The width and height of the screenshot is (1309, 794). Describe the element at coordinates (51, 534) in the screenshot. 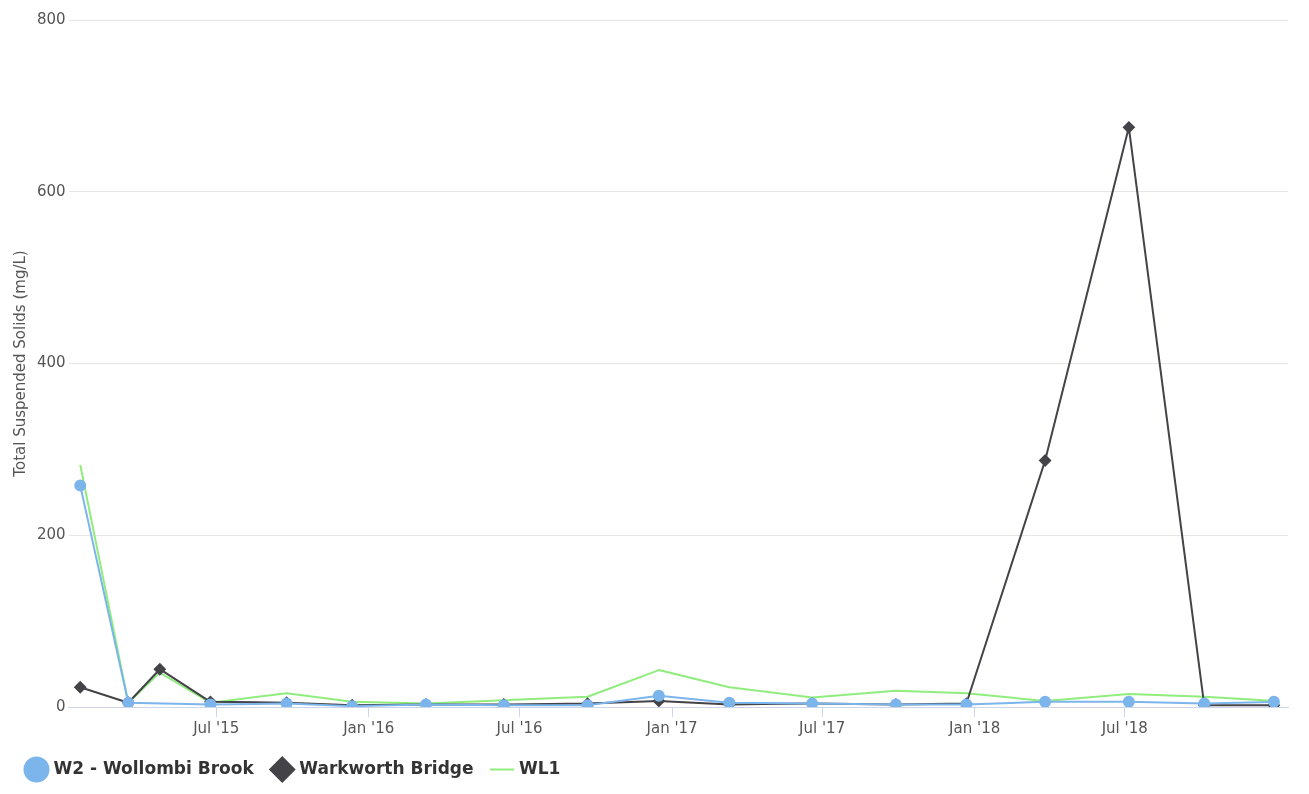

I see `y-tick-label: 200` at that location.